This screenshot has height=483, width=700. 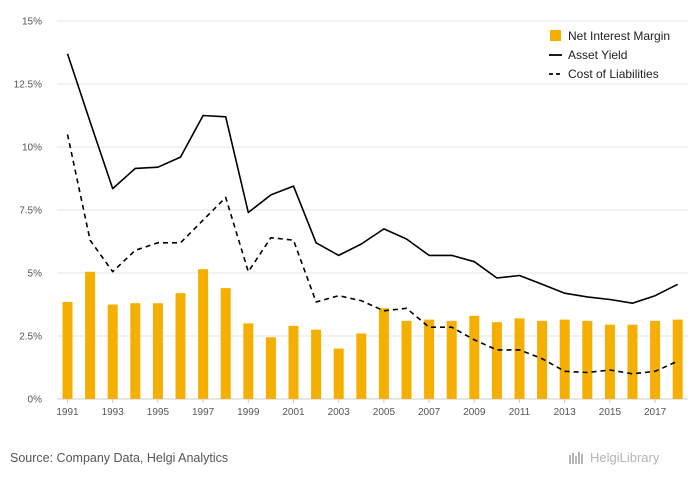 What do you see at coordinates (225, 343) in the screenshot?
I see `bar-net-interest-margin-1998` at bounding box center [225, 343].